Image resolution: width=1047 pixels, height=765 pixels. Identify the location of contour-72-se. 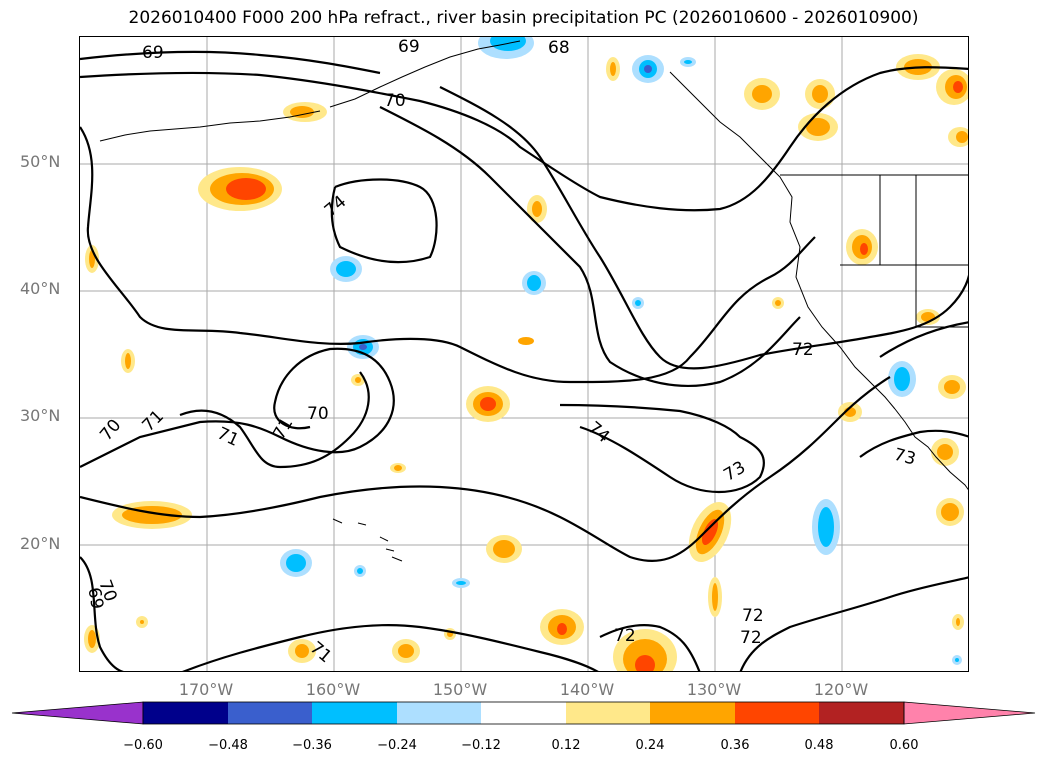
(853, 623).